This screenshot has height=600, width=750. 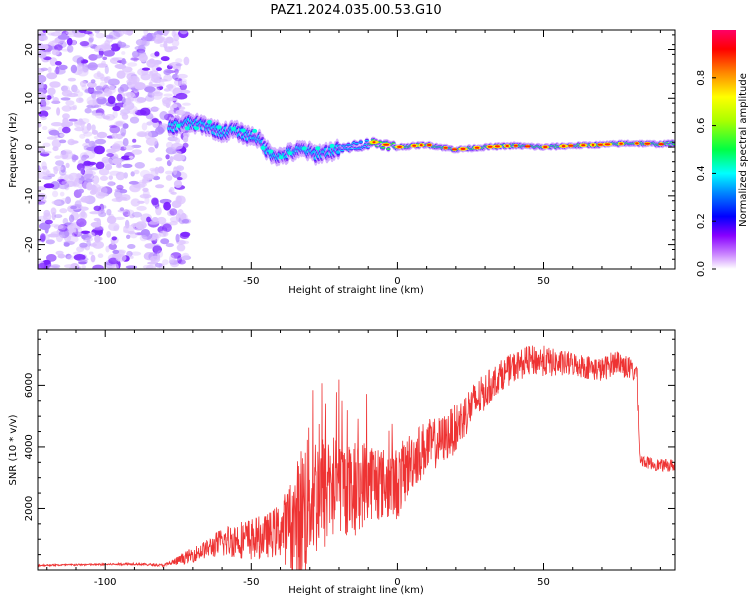 What do you see at coordinates (29, 385) in the screenshot?
I see `y-tick-label: 6000` at bounding box center [29, 385].